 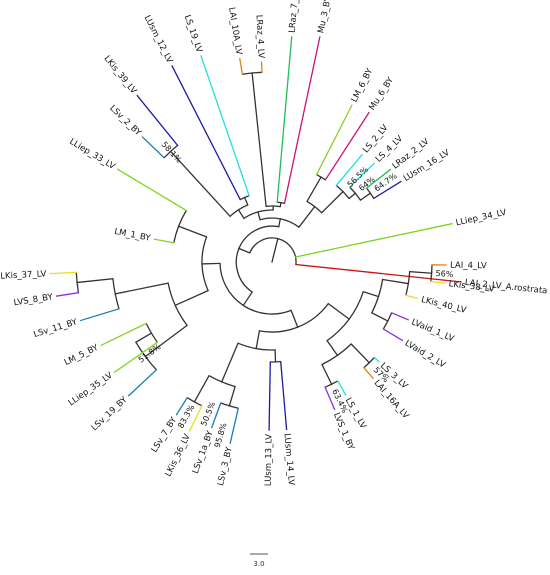 What do you see at coordinates (91, 154) in the screenshot?
I see `tip-label: LLiep_33_LV` at bounding box center [91, 154].